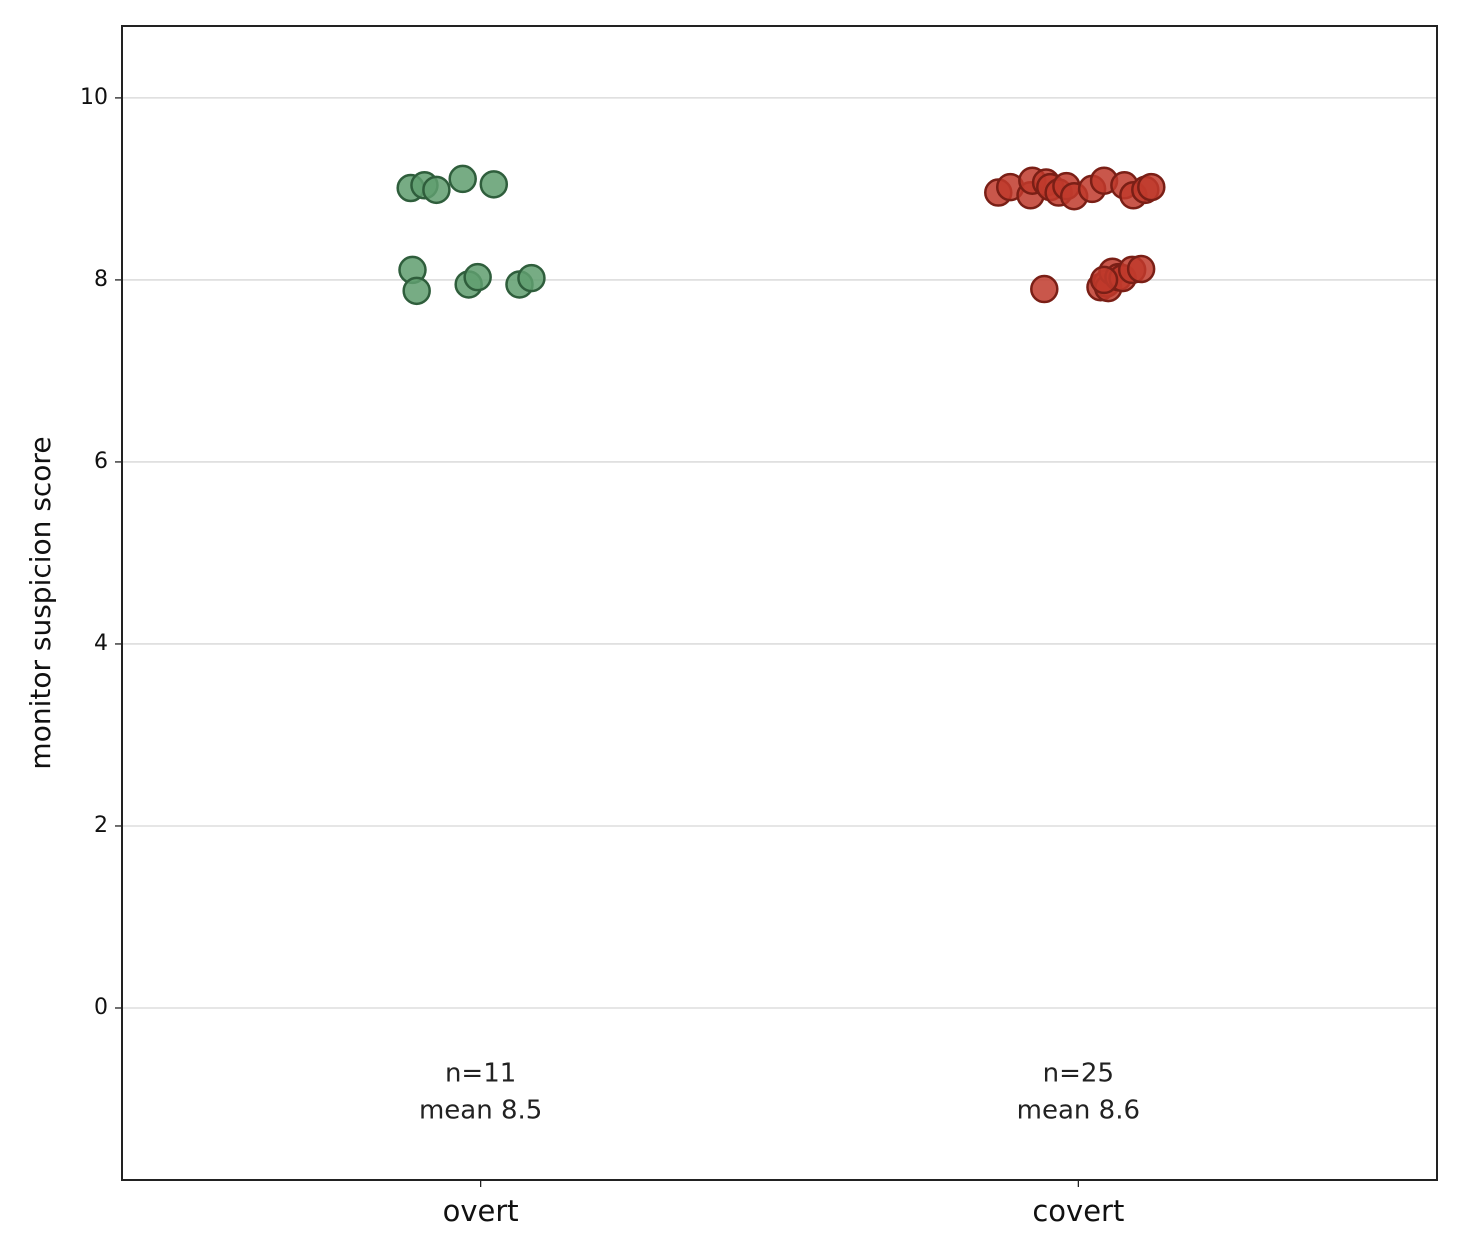  Describe the element at coordinates (40, 602) in the screenshot. I see `y-axis-label: monitor suspicion score` at that location.